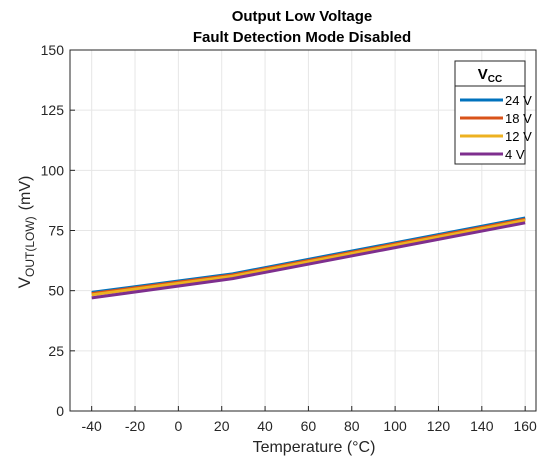  Describe the element at coordinates (525, 426) in the screenshot. I see `x-tick-label: 160` at that location.